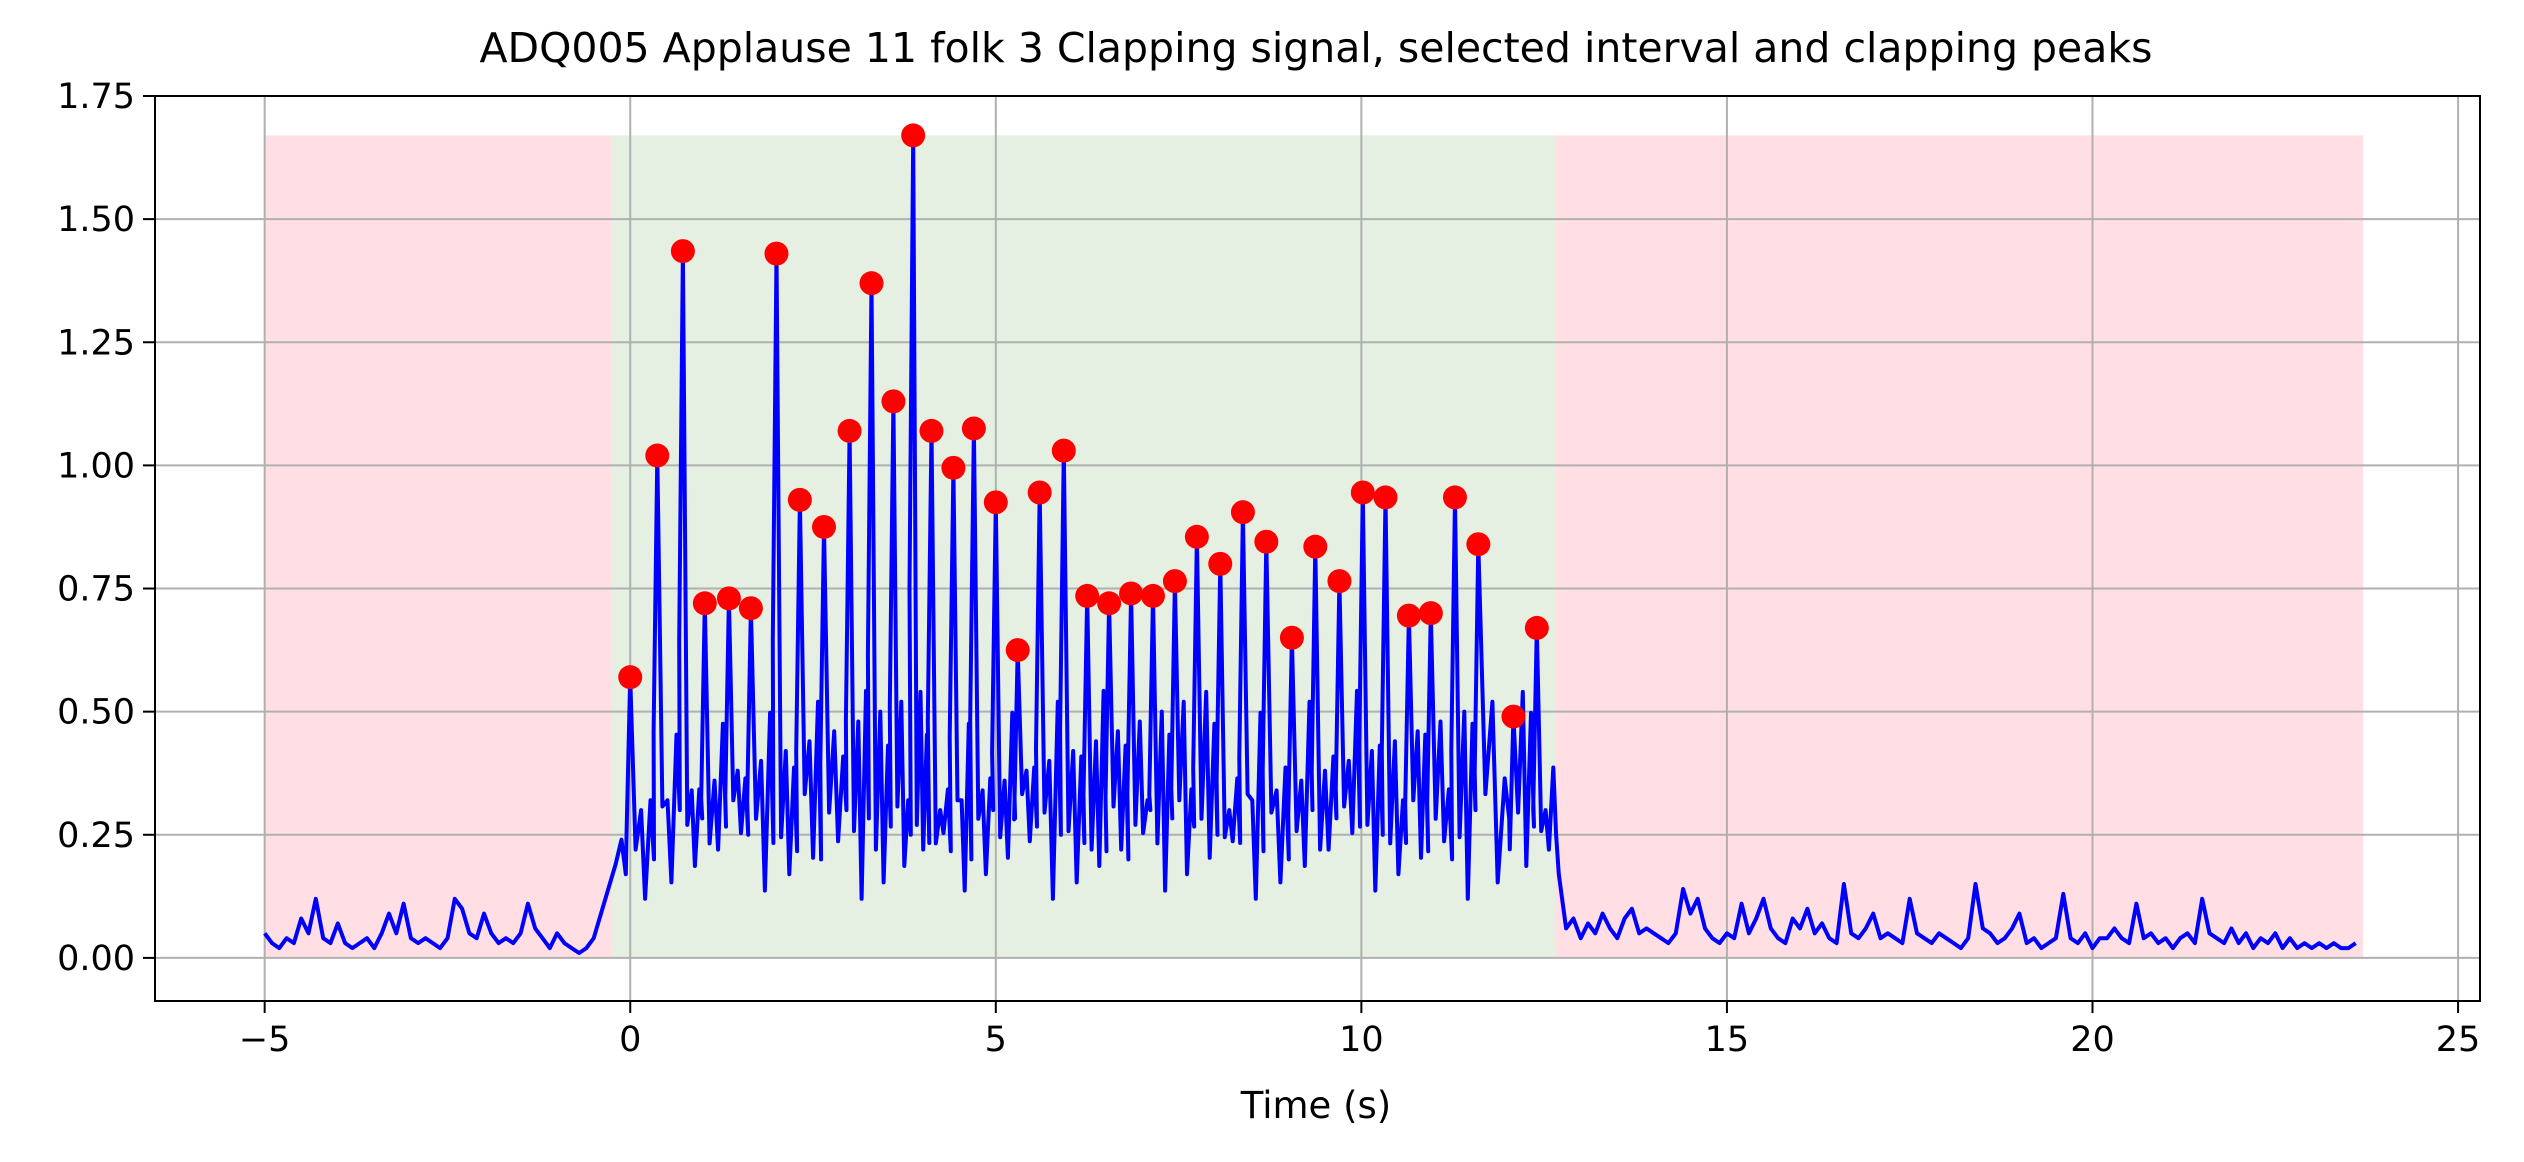 The image size is (2524, 1162). I want to click on x-tick-label: −5, so click(265, 1040).